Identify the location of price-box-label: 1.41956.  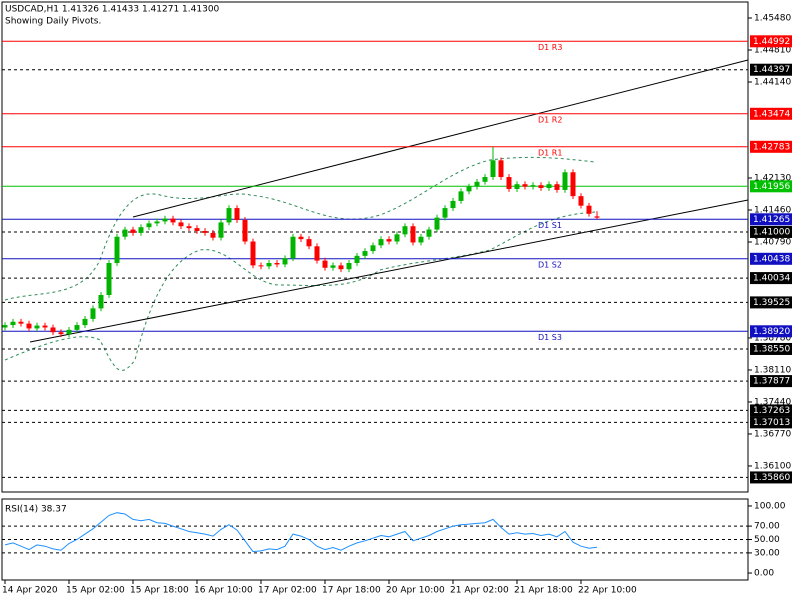
(771, 187).